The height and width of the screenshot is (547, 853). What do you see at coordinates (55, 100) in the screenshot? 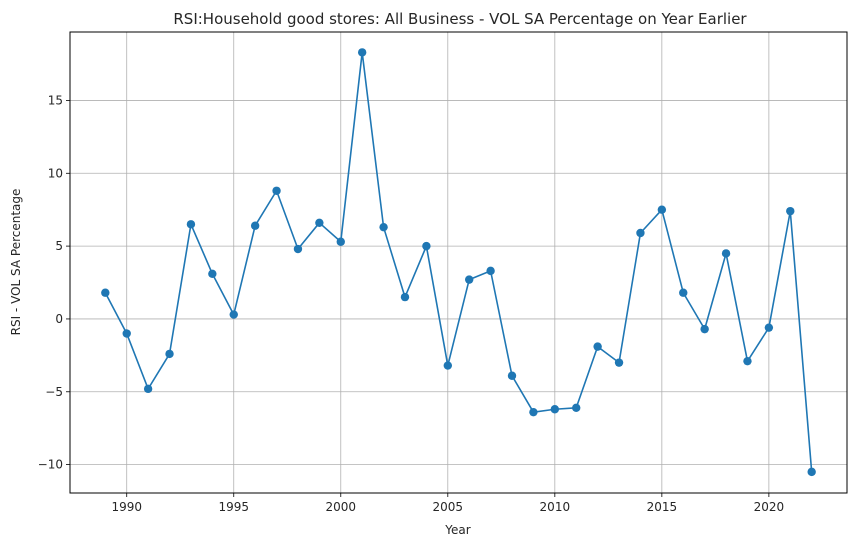
I see `y-tick-label: 15` at bounding box center [55, 100].